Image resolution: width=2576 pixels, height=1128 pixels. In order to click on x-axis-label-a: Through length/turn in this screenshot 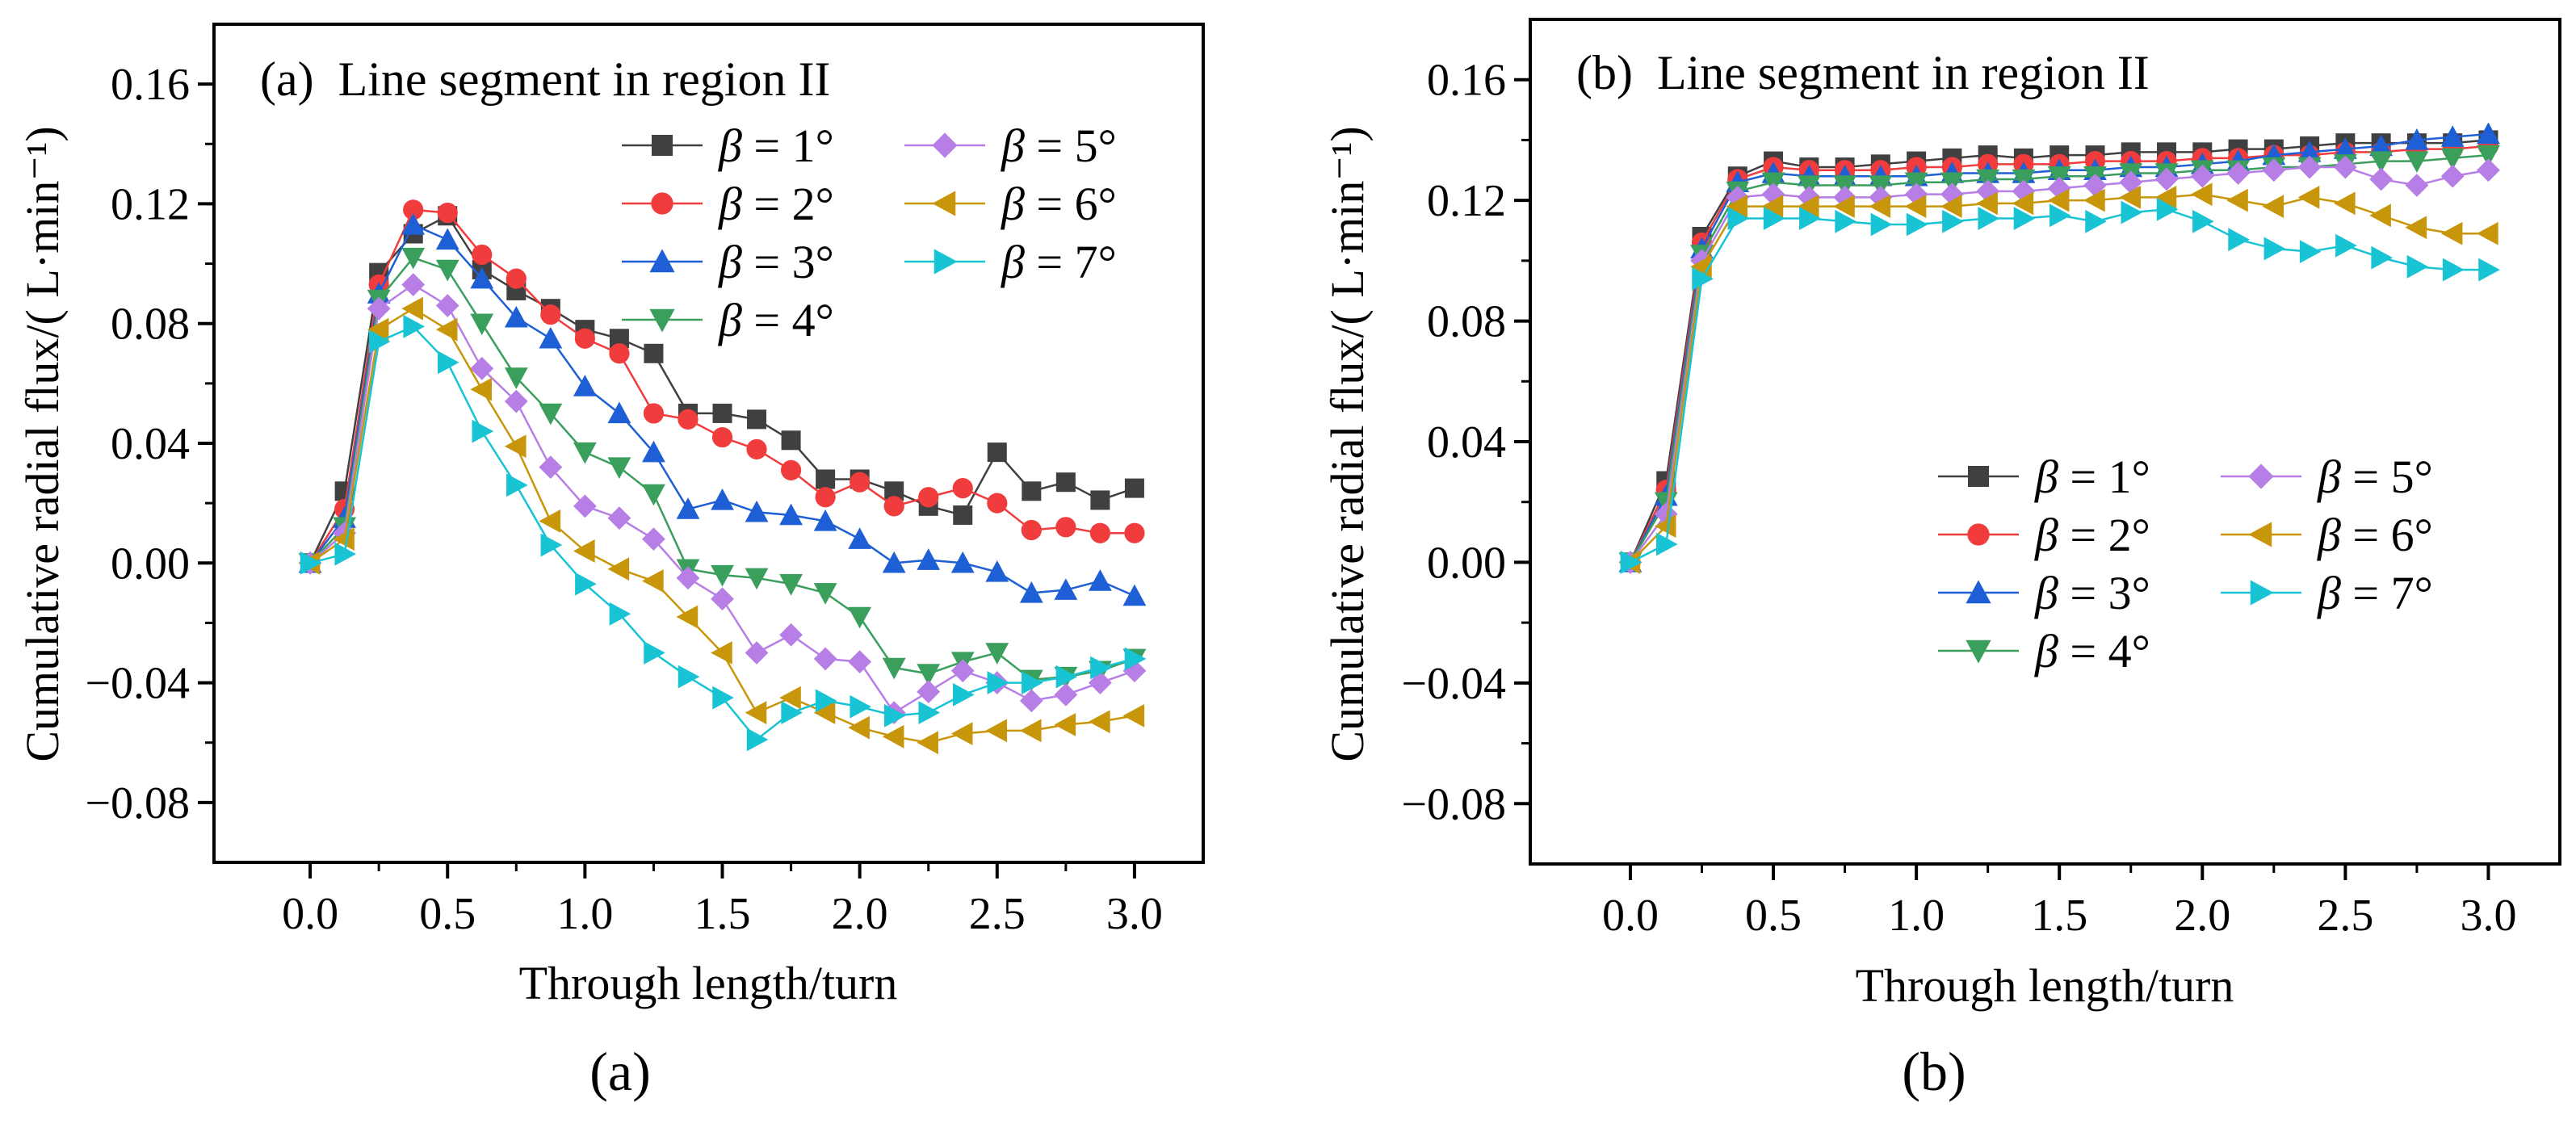, I will do `click(708, 983)`.